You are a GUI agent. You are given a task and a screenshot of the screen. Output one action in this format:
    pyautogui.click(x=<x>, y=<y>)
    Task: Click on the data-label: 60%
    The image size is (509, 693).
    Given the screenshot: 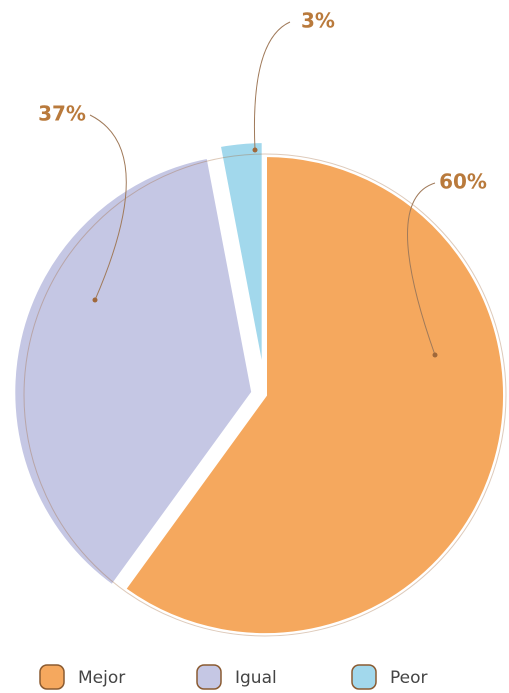 What is the action you would take?
    pyautogui.click(x=463, y=182)
    